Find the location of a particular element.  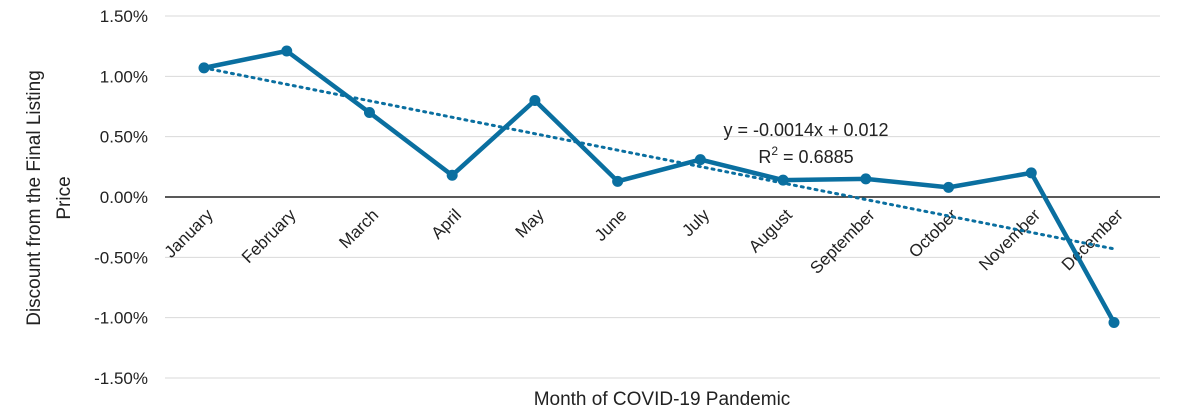

x-tick-label: November is located at coordinates (1009, 239).